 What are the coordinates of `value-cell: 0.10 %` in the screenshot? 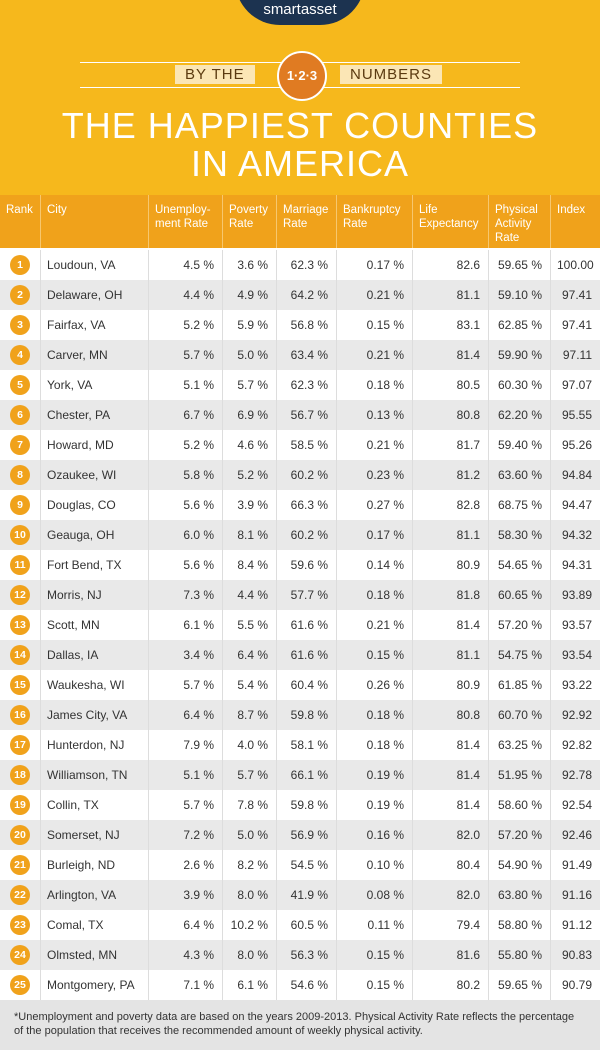 It's located at (374, 865).